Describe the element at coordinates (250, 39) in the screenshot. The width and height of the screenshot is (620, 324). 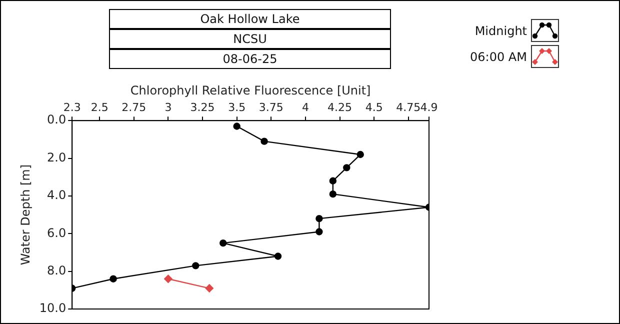
I see `chart-subtitle: NCSU` at that location.